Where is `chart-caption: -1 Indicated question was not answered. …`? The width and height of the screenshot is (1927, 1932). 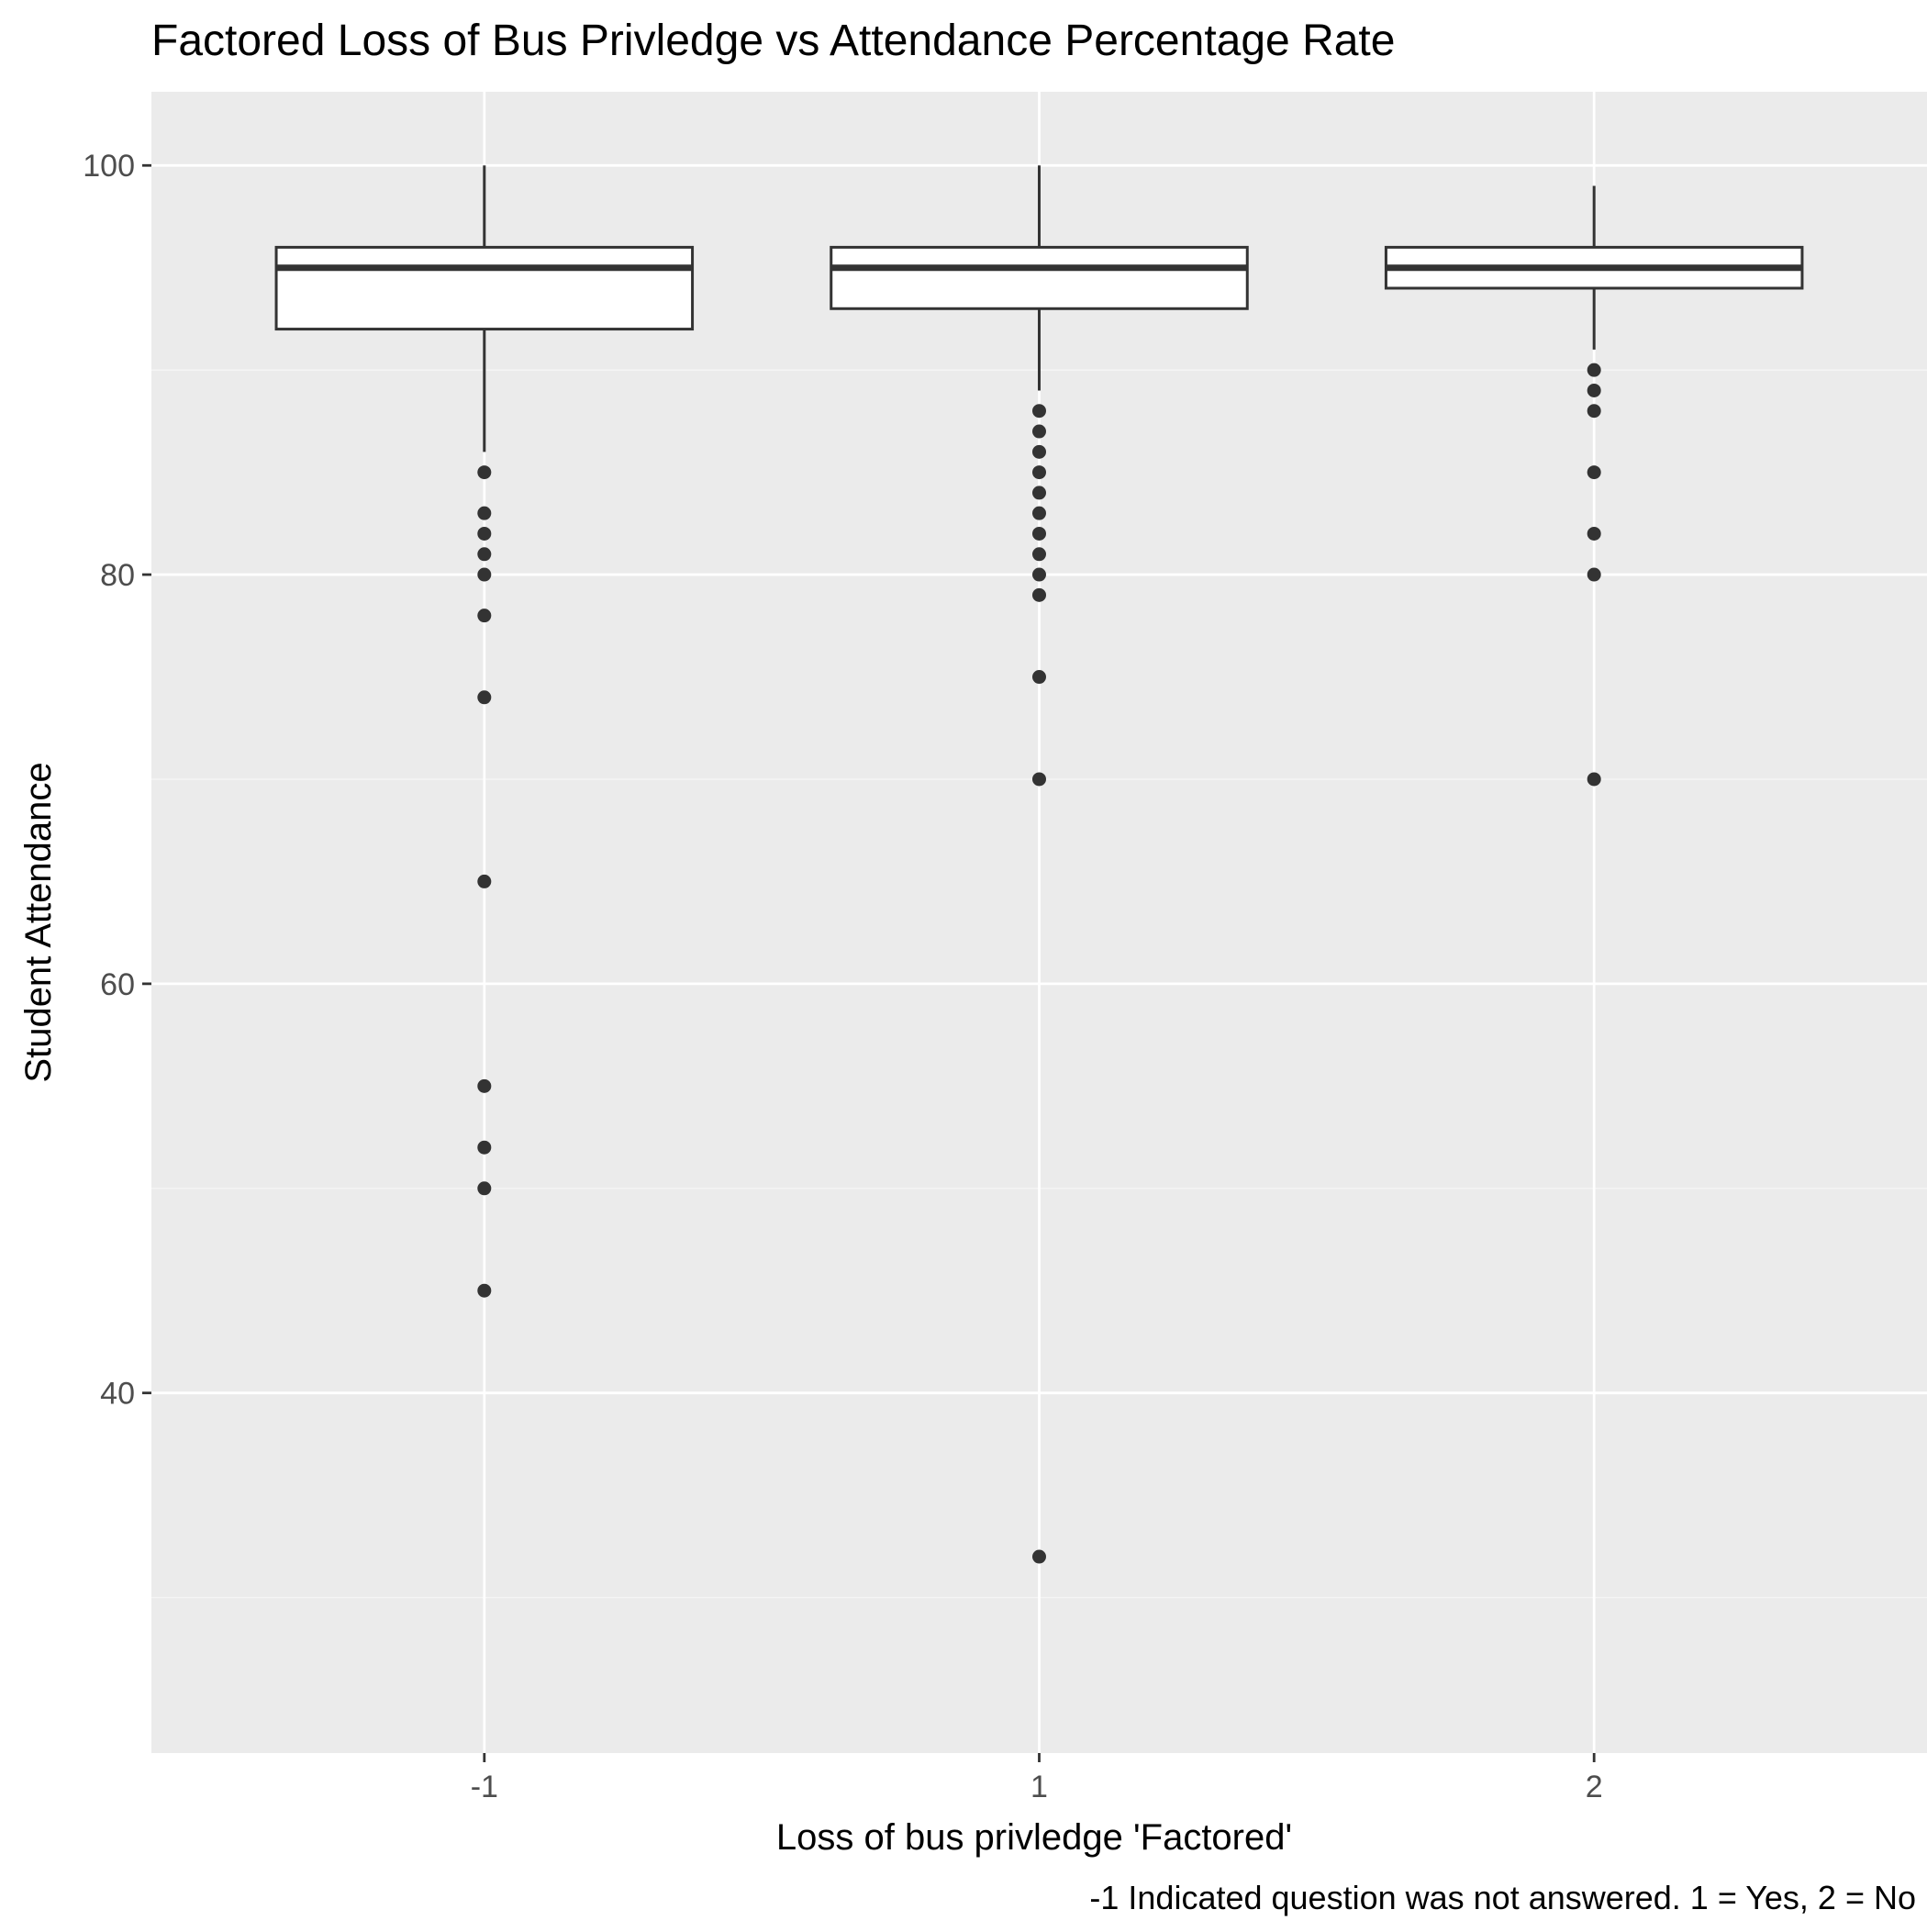
chart-caption: -1 Indicated question was not answered. … is located at coordinates (1502, 1897).